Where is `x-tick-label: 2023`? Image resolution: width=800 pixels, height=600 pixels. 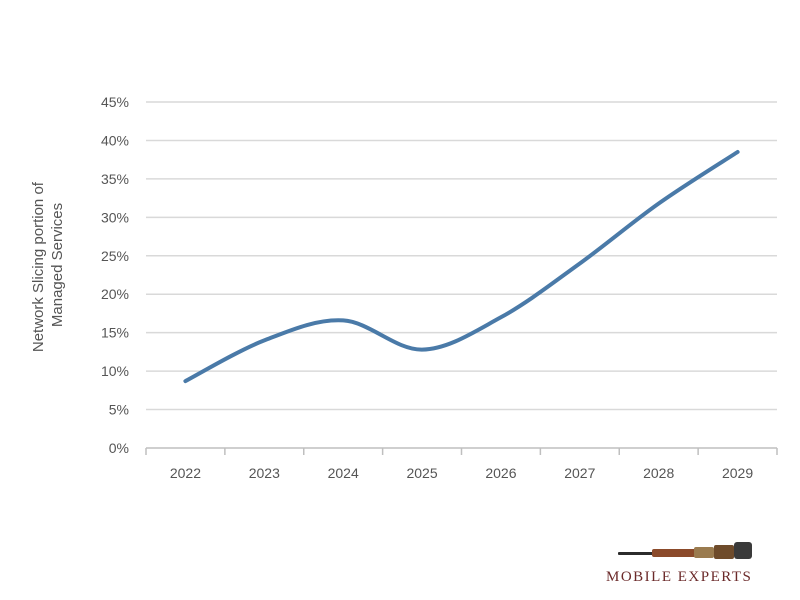 x-tick-label: 2023 is located at coordinates (264, 473).